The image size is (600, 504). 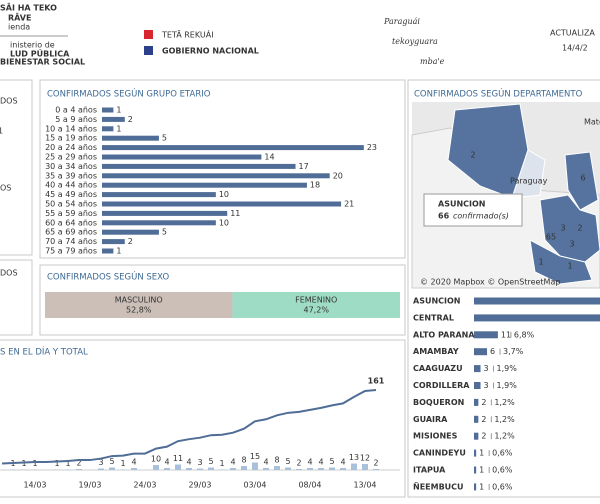 What do you see at coordinates (438, 368) in the screenshot?
I see `dept-label: CAAGUAZU` at bounding box center [438, 368].